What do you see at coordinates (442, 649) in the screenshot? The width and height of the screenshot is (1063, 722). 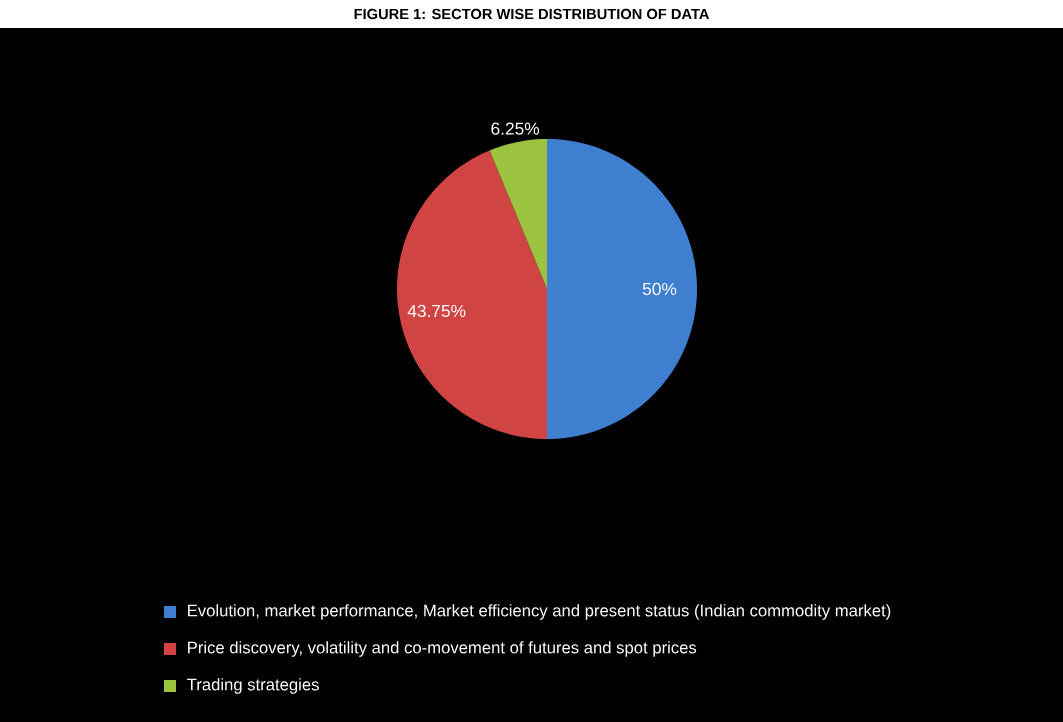 I see `legend-label: Price discovery, volatility and co-movement of futures and spot prices` at bounding box center [442, 649].